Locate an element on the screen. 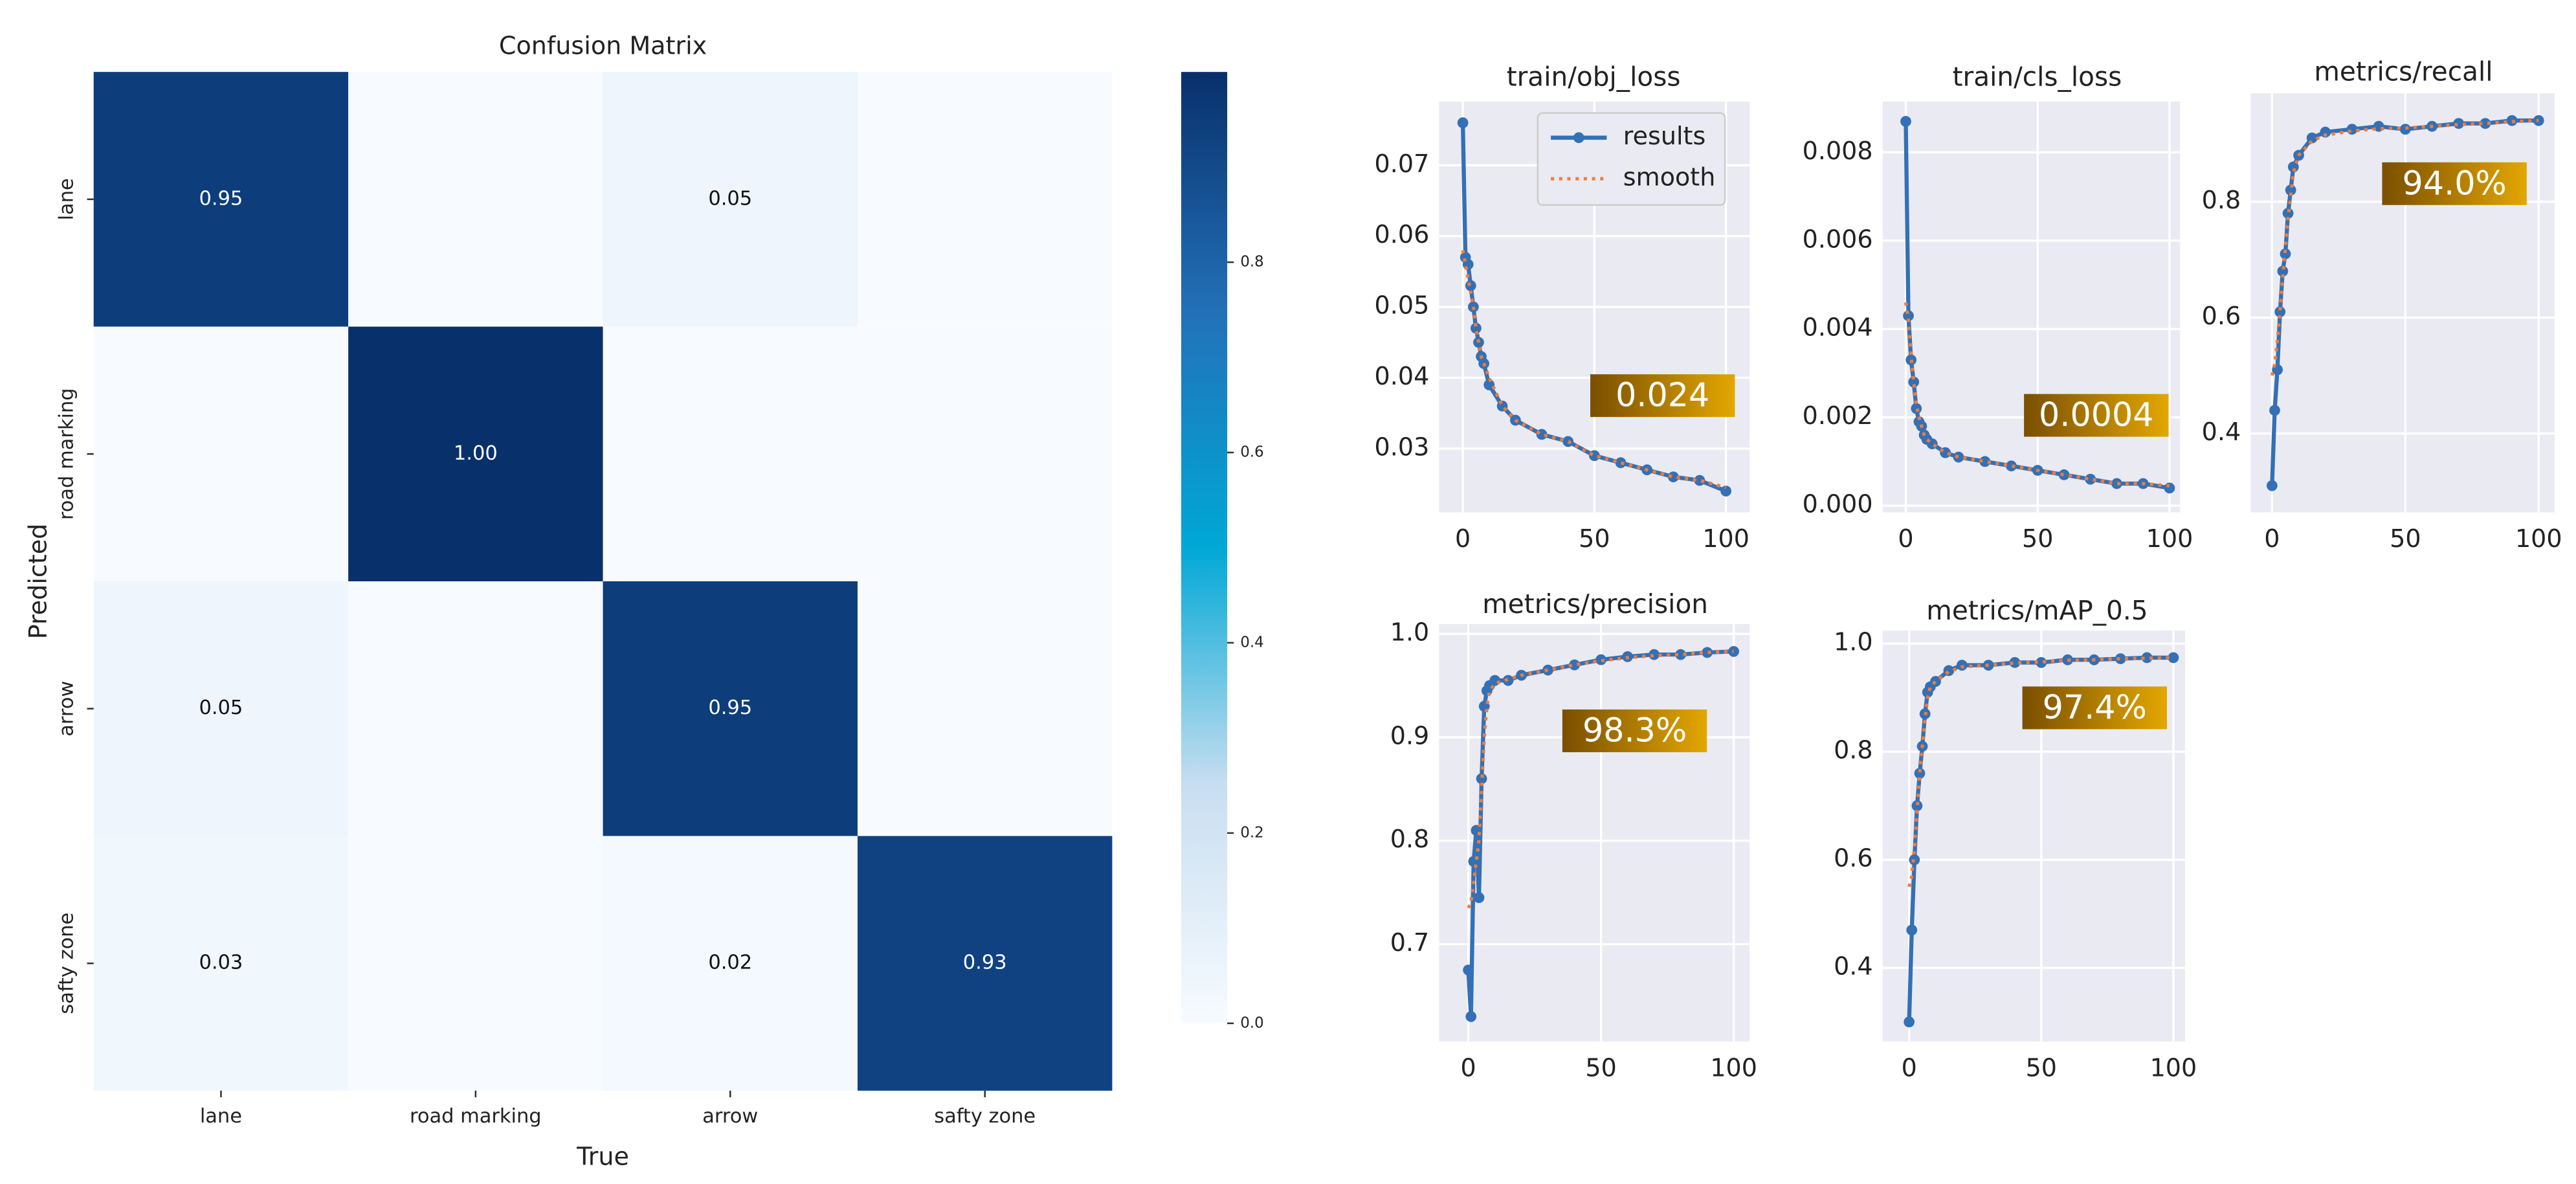  cell-label: 1.00 is located at coordinates (476, 454).